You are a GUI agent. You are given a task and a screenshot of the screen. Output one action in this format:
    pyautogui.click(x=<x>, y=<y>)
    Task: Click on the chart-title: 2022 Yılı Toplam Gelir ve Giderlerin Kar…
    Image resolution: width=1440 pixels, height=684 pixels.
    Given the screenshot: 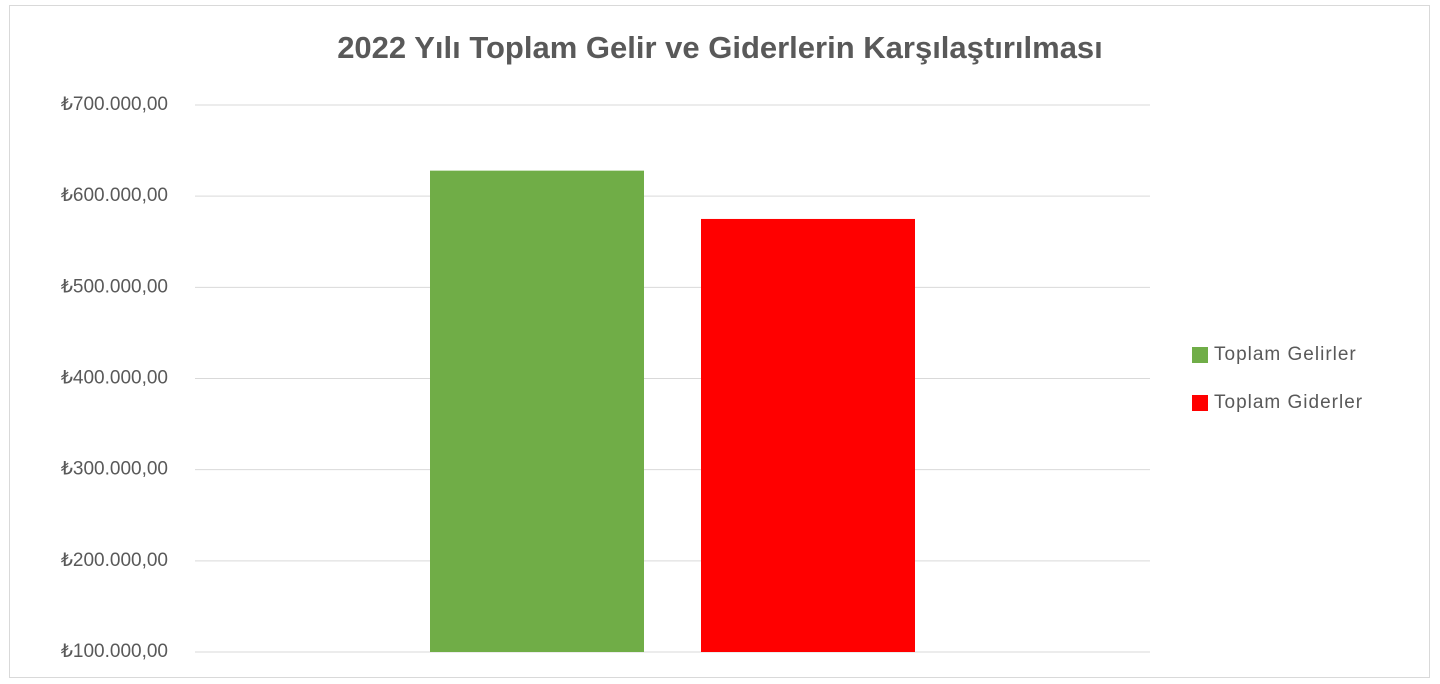 What is the action you would take?
    pyautogui.click(x=720, y=47)
    